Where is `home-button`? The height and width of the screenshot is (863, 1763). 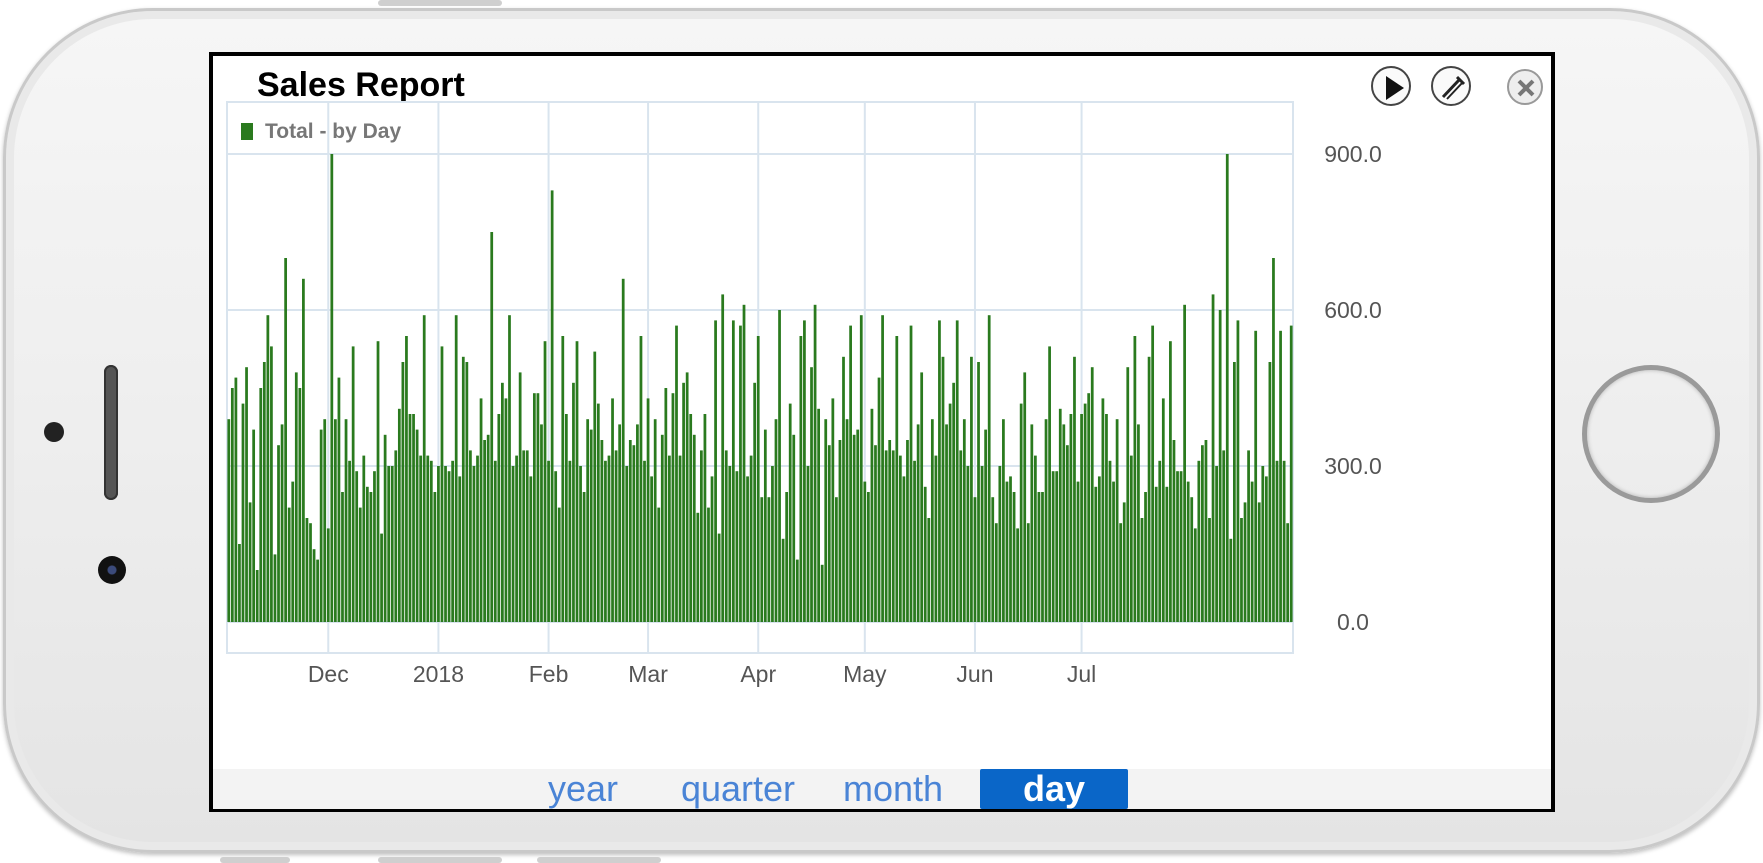 home-button is located at coordinates (1651, 434).